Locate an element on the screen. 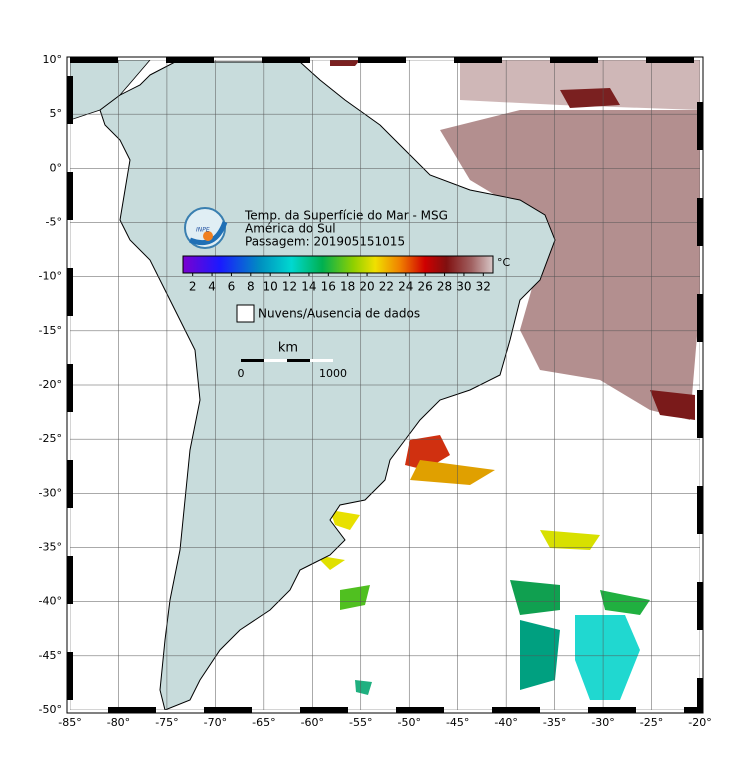 Image resolution: width=741 pixels, height=781 pixels. legend-region: América do Sul is located at coordinates (290, 229).